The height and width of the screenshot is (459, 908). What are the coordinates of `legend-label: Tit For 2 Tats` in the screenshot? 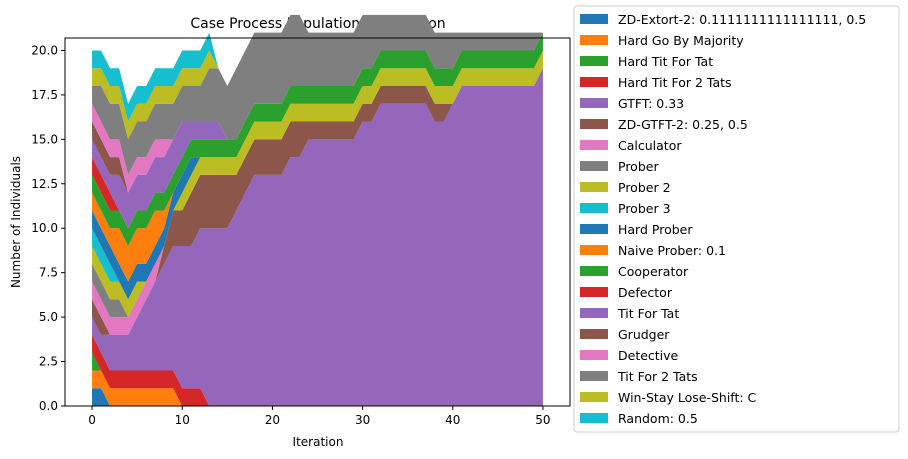 It's located at (657, 376).